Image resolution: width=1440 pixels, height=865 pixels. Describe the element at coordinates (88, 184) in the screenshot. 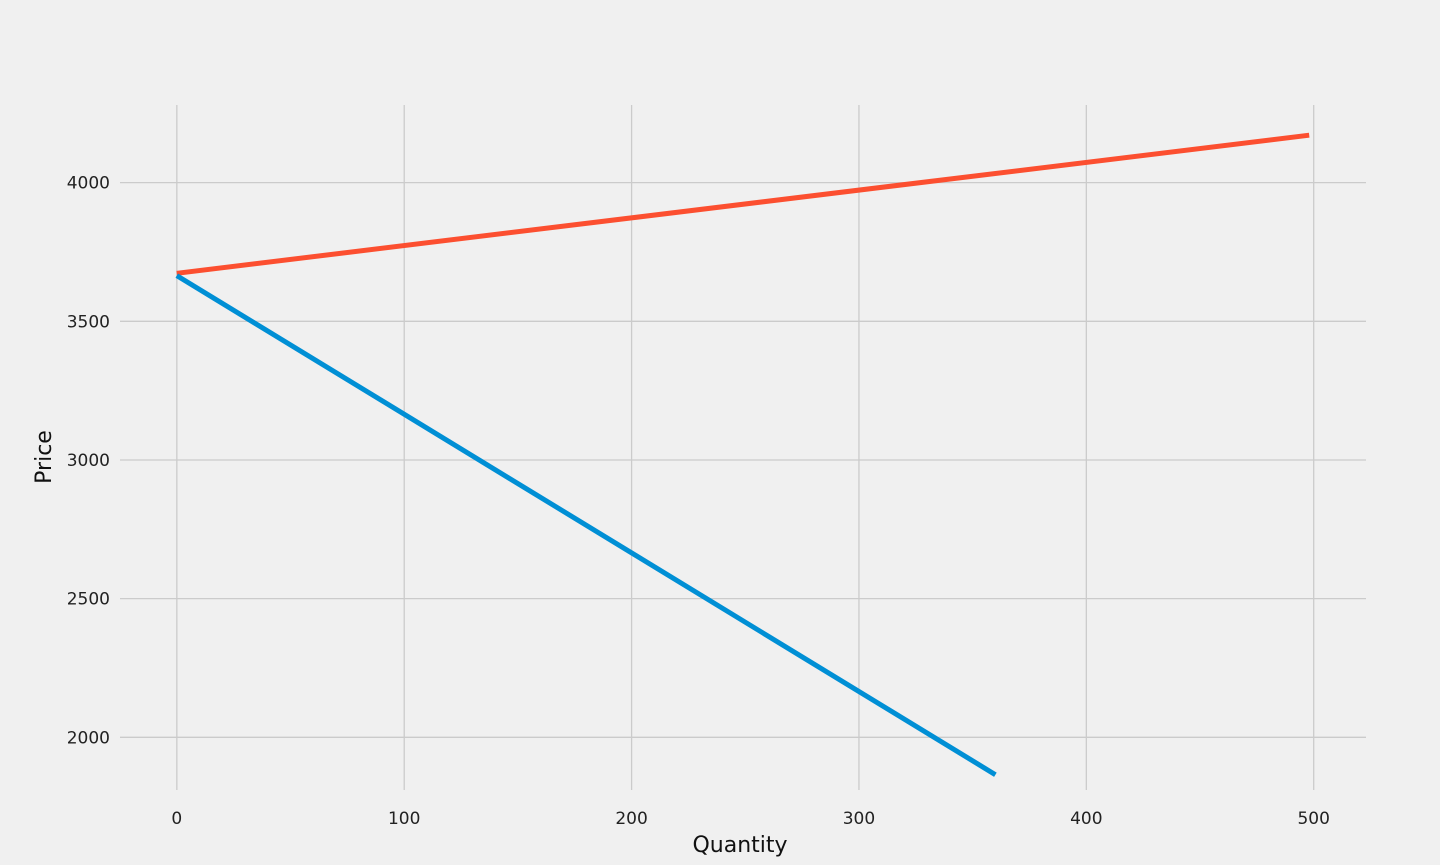

I see `y-tick-label: 4000` at that location.